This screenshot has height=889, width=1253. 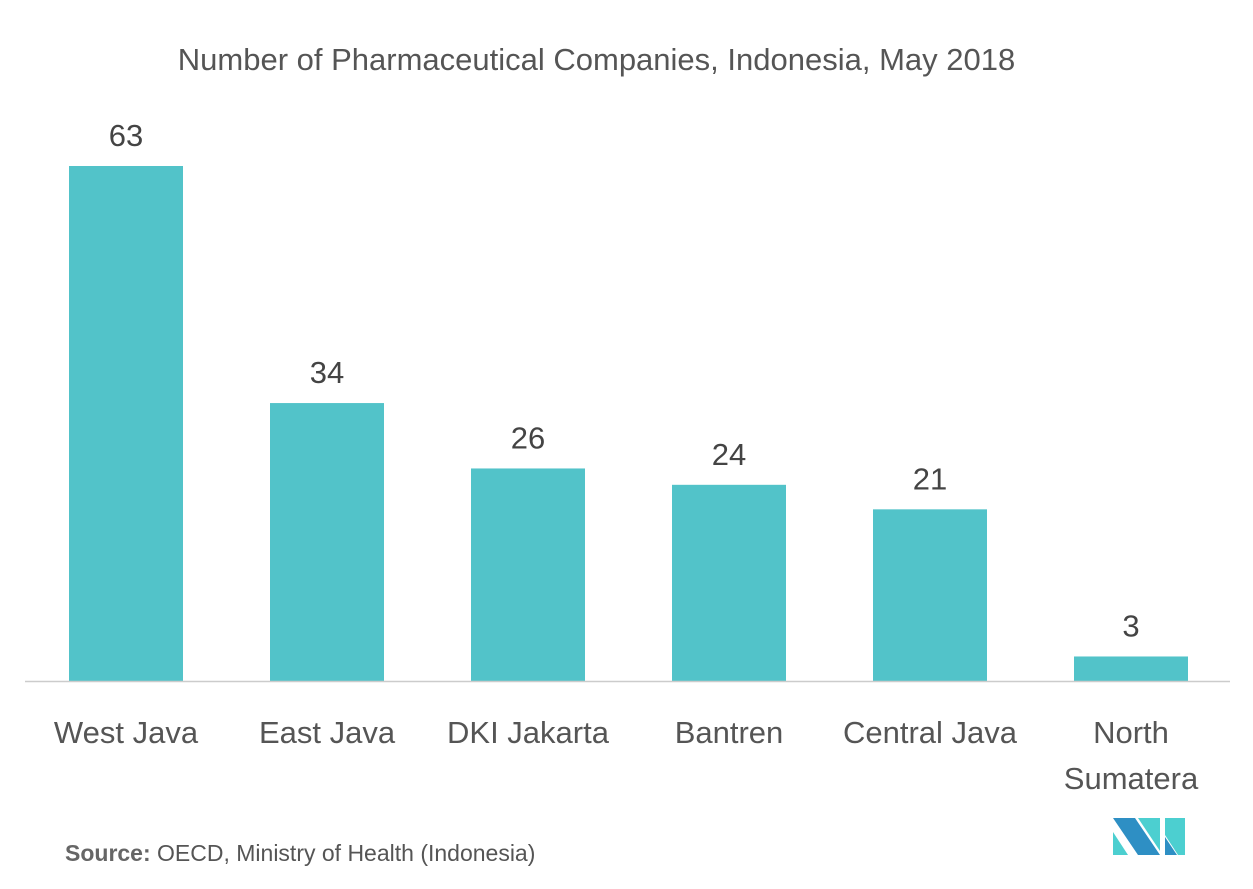 What do you see at coordinates (528, 437) in the screenshot?
I see `data-label: 26` at bounding box center [528, 437].